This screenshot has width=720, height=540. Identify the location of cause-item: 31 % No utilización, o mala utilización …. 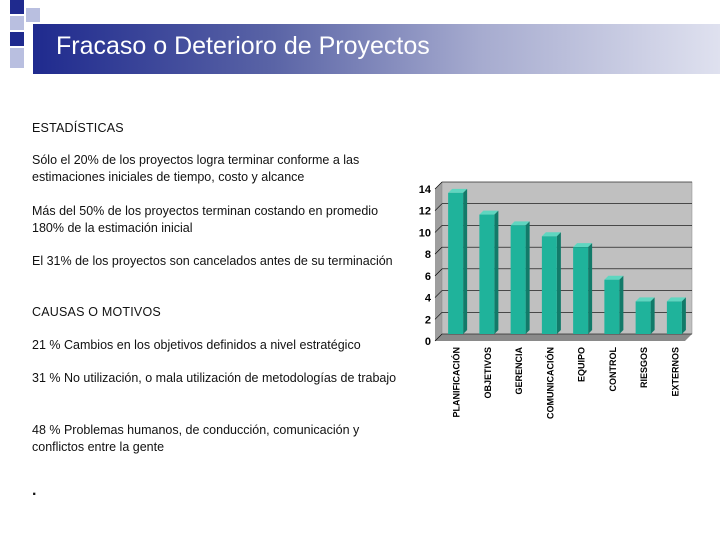
(214, 378).